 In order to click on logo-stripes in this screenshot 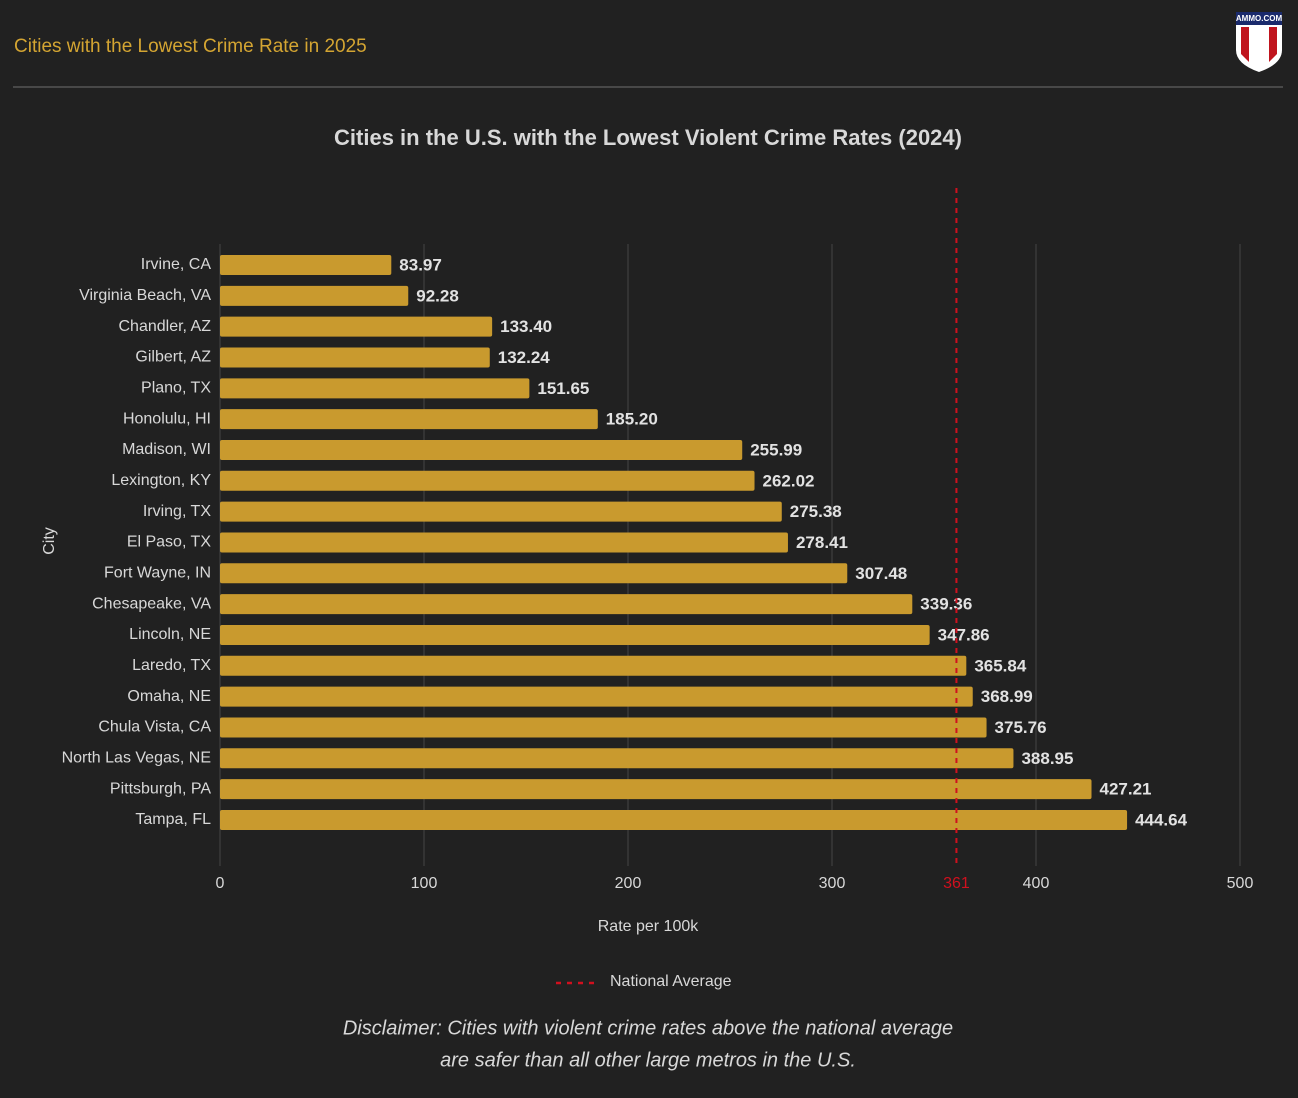, I will do `click(1259, 44)`.